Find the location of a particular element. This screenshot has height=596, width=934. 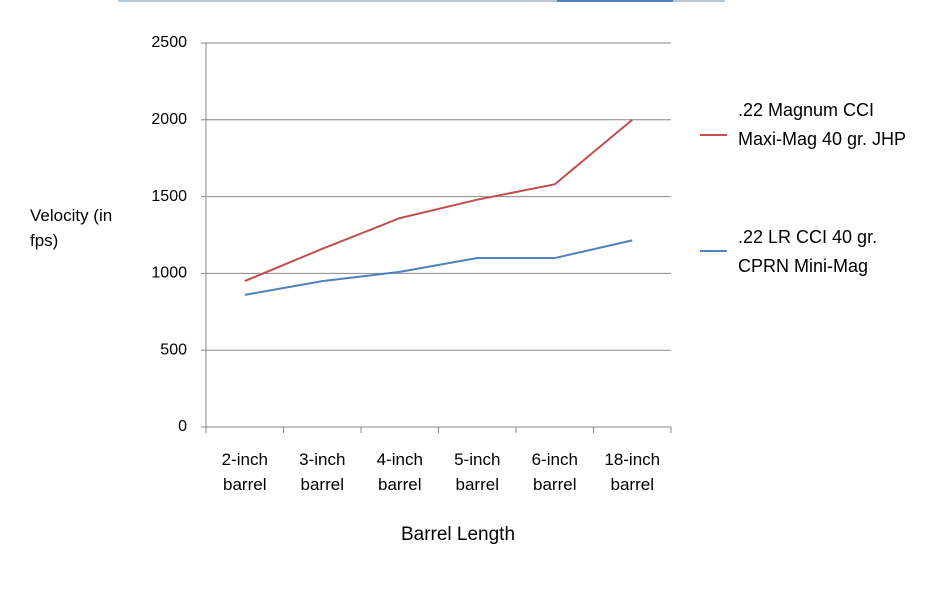

x-tick-label: 2-inch barrel is located at coordinates (244, 472).